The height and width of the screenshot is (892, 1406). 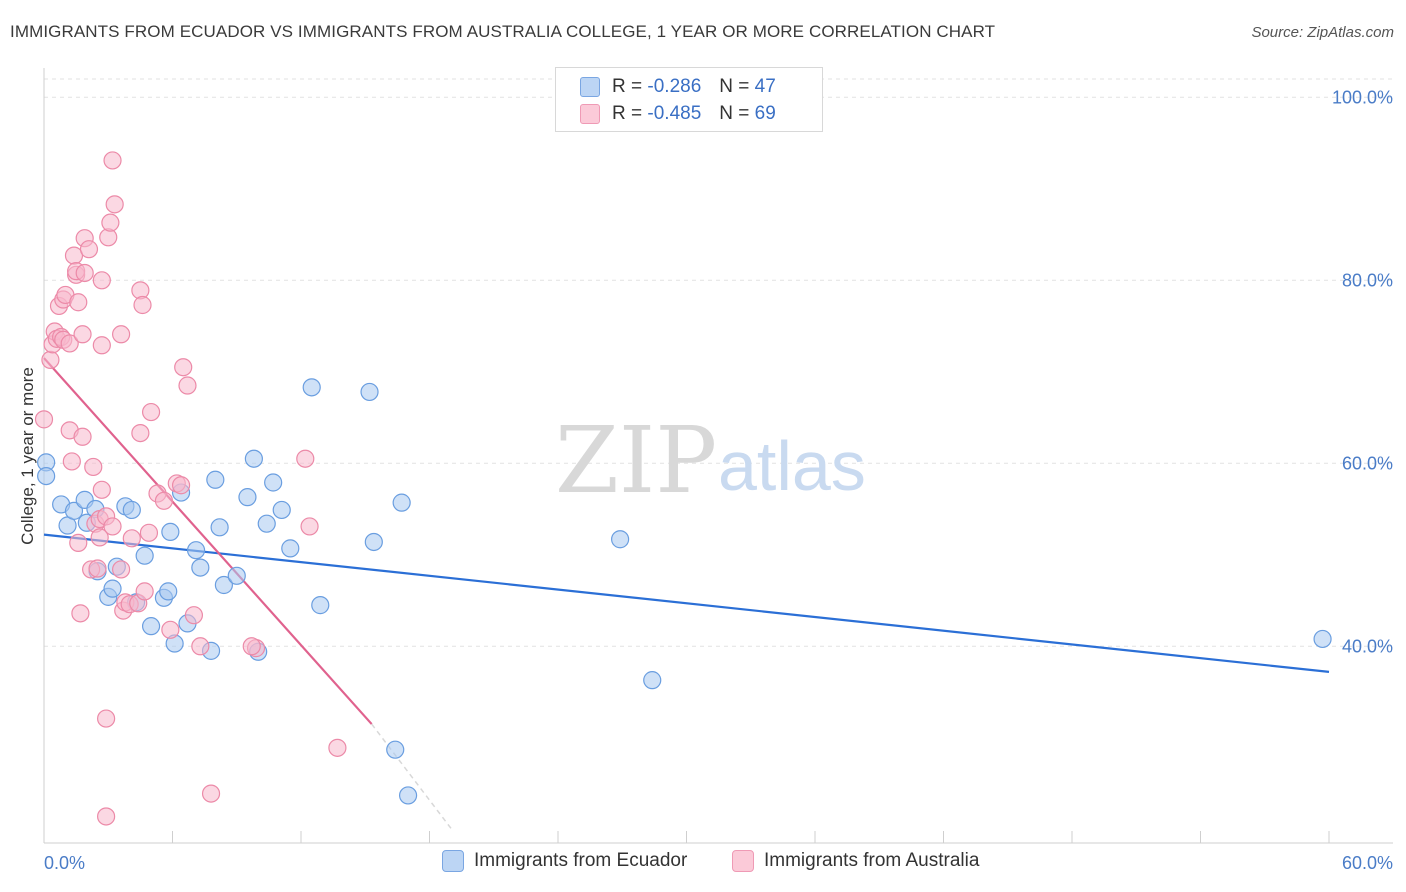 I want to click on ecuador-trend-line, so click(x=686, y=603).